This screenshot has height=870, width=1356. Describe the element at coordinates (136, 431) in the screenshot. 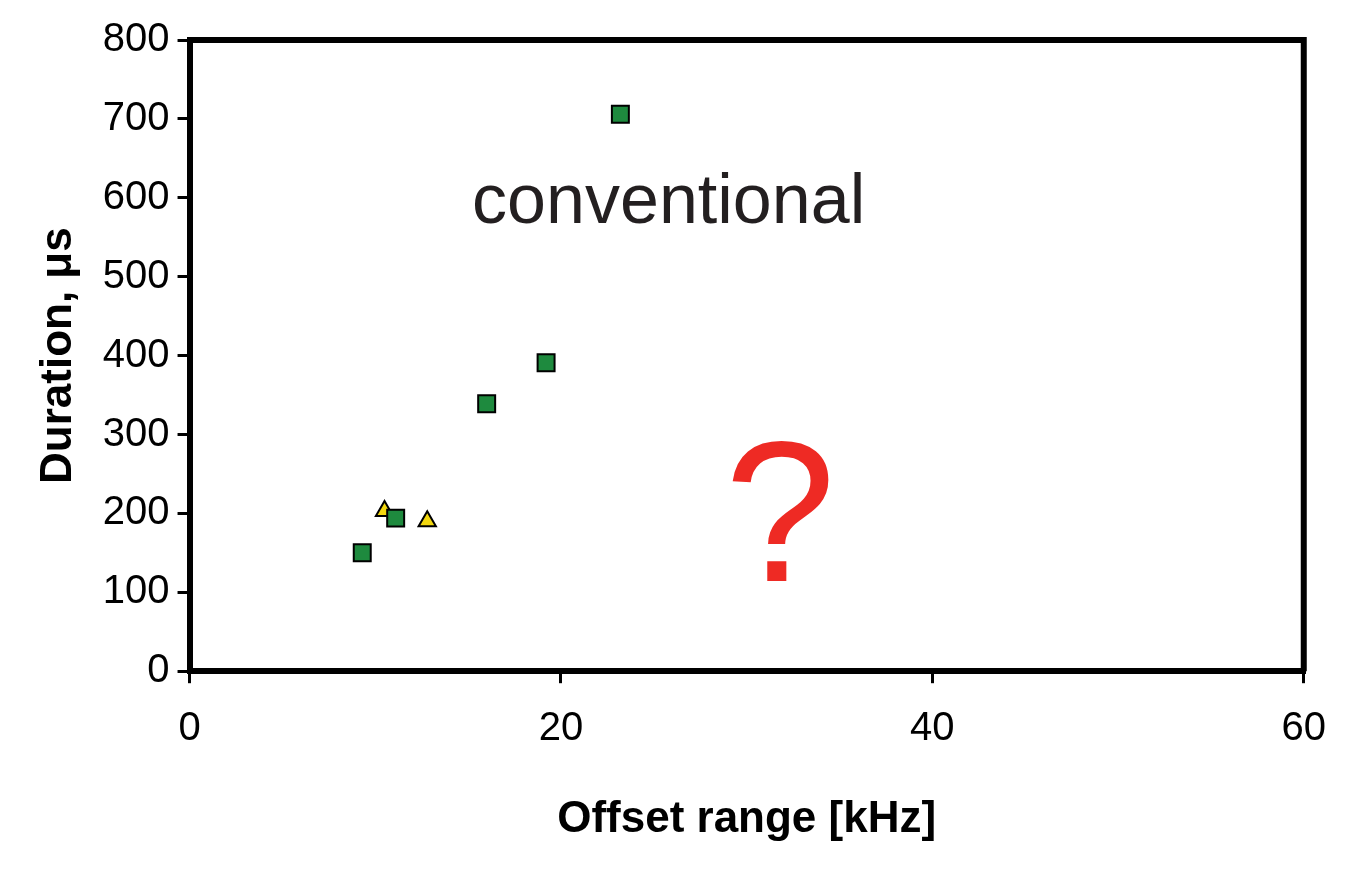

I see `y-tick-label: 300` at that location.